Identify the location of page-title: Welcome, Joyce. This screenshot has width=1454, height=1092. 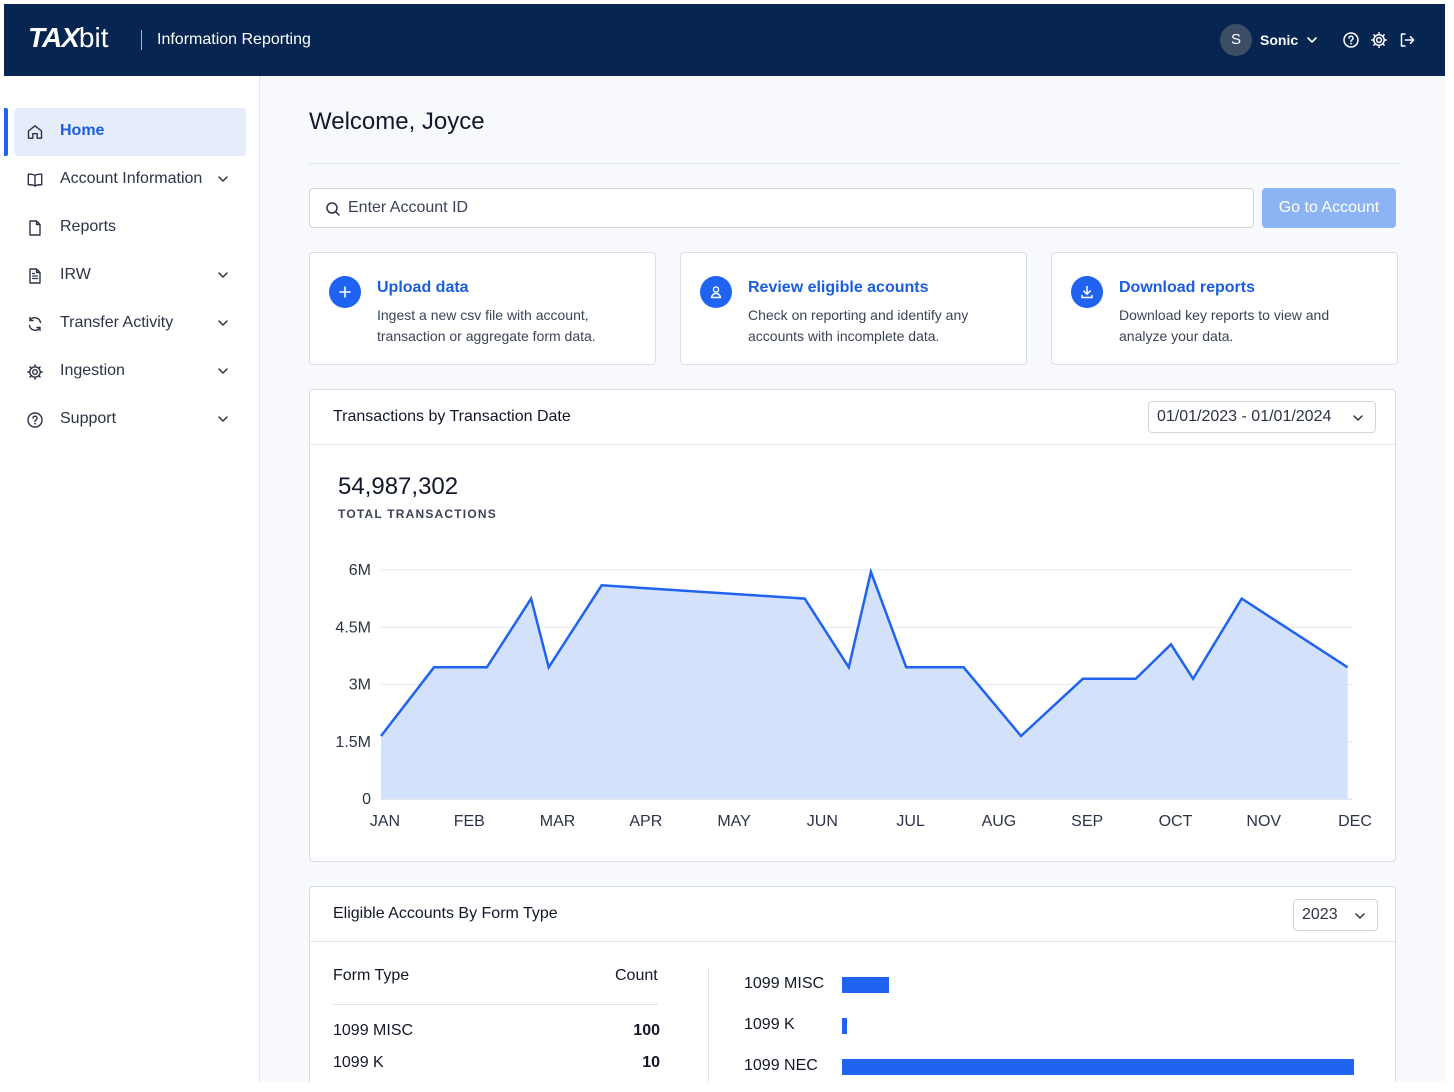
(397, 121).